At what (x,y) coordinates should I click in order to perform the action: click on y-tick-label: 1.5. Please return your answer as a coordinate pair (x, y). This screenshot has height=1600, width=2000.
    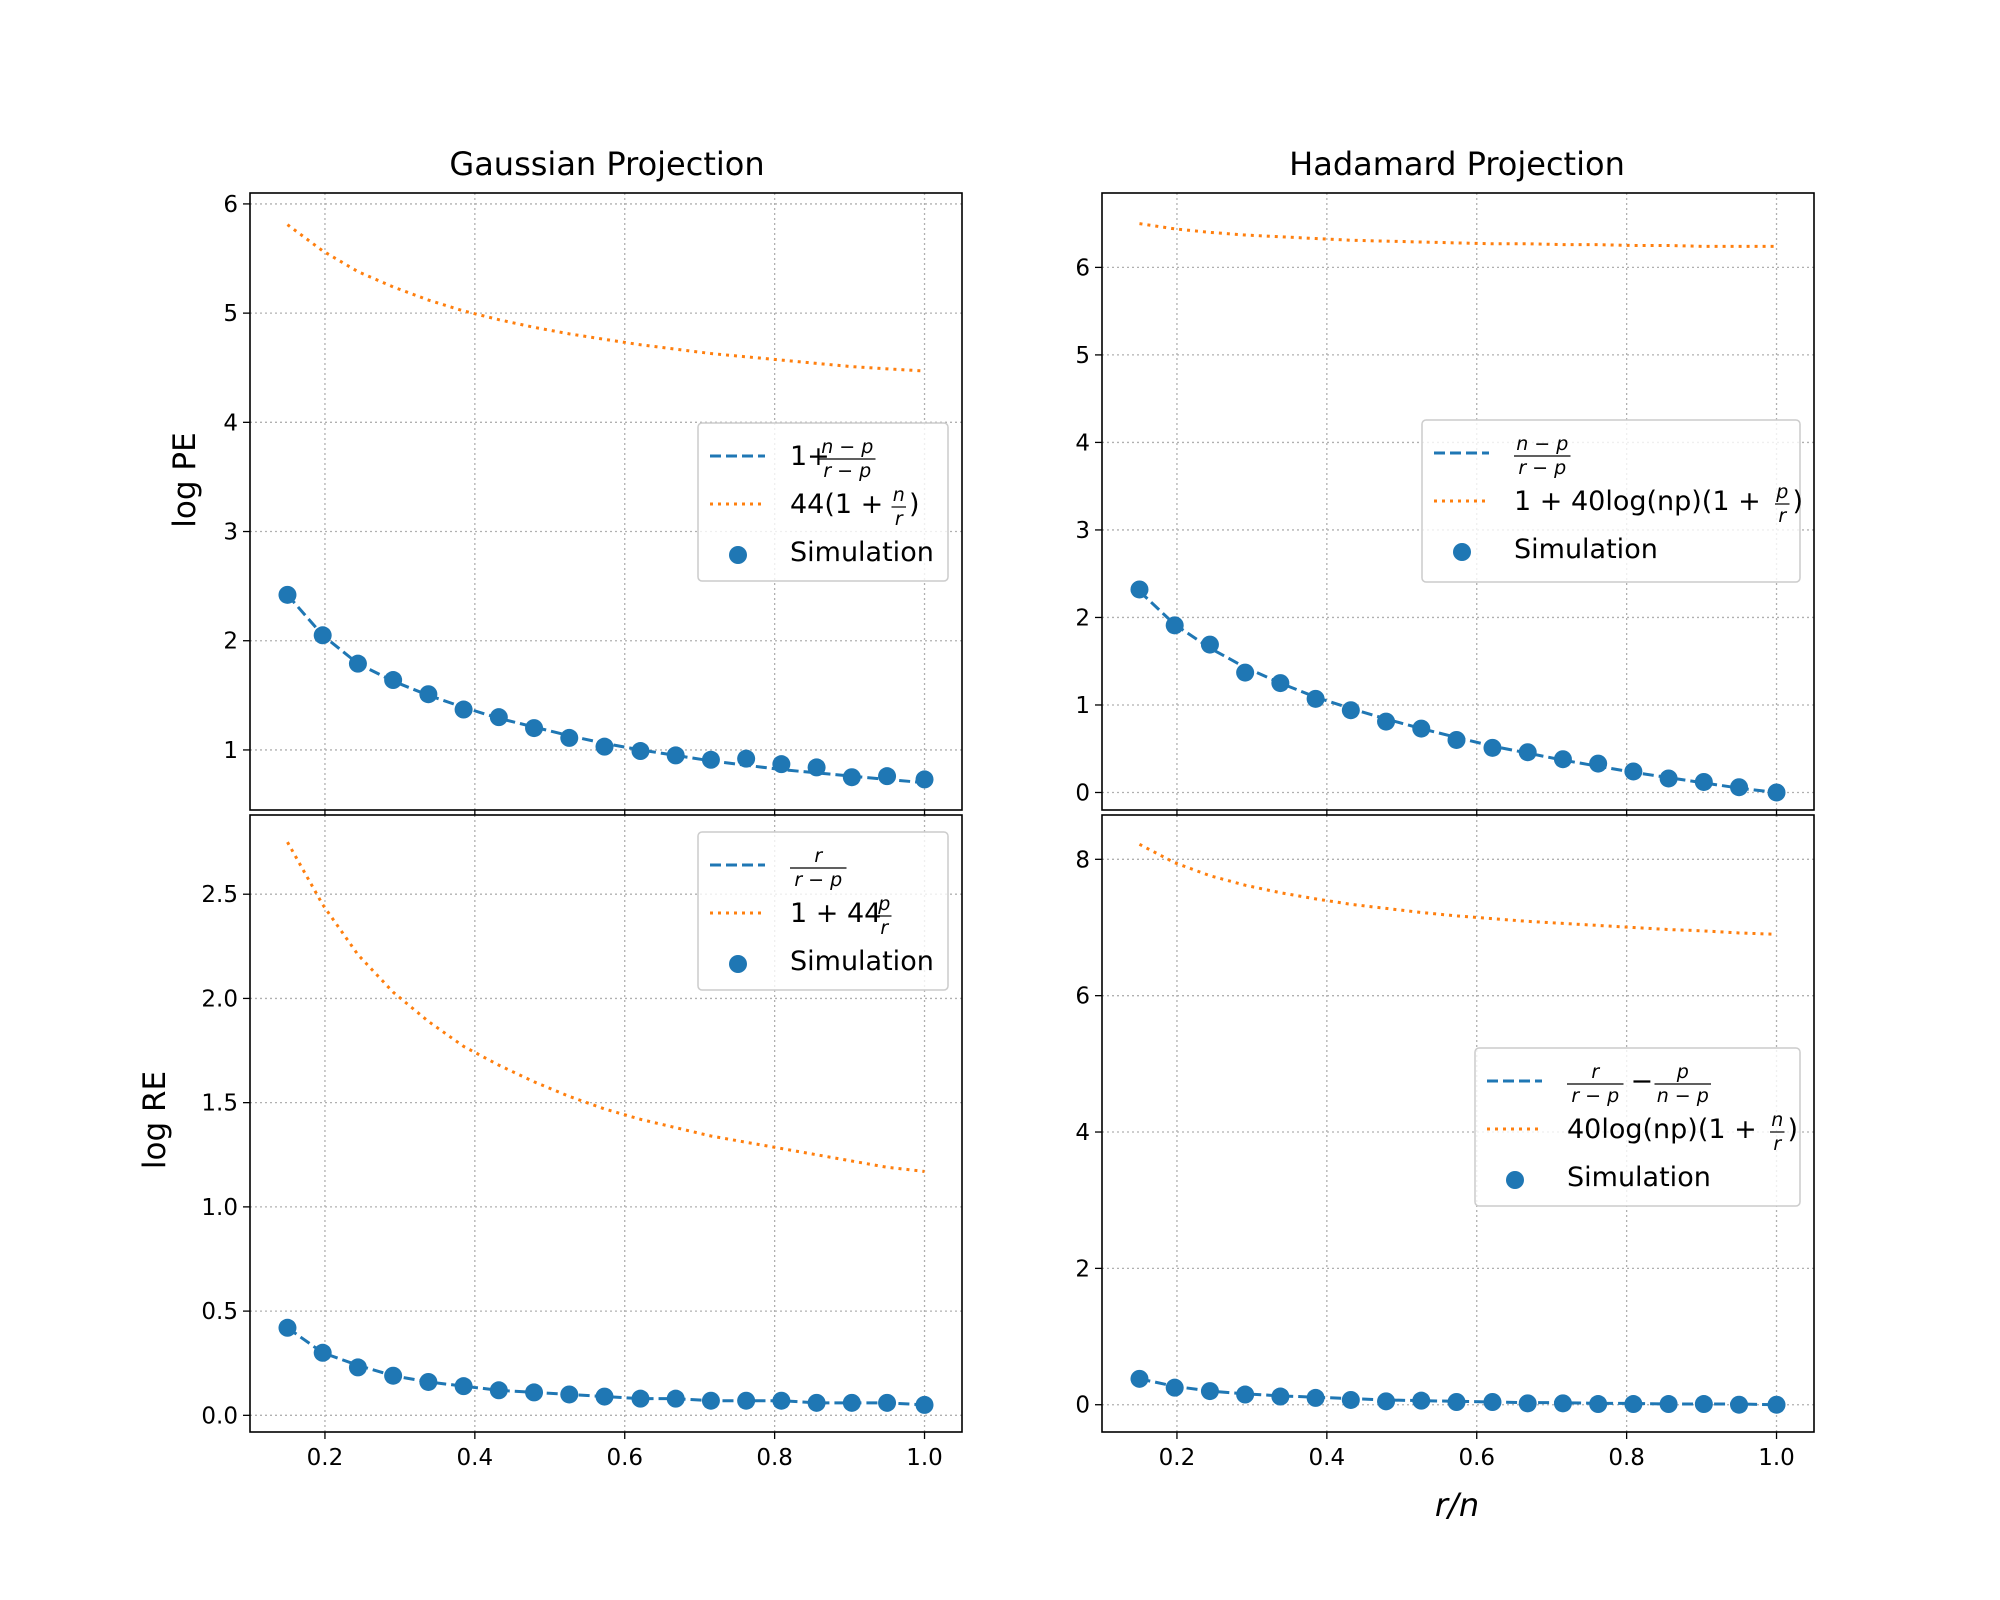
    Looking at the image, I should click on (219, 1104).